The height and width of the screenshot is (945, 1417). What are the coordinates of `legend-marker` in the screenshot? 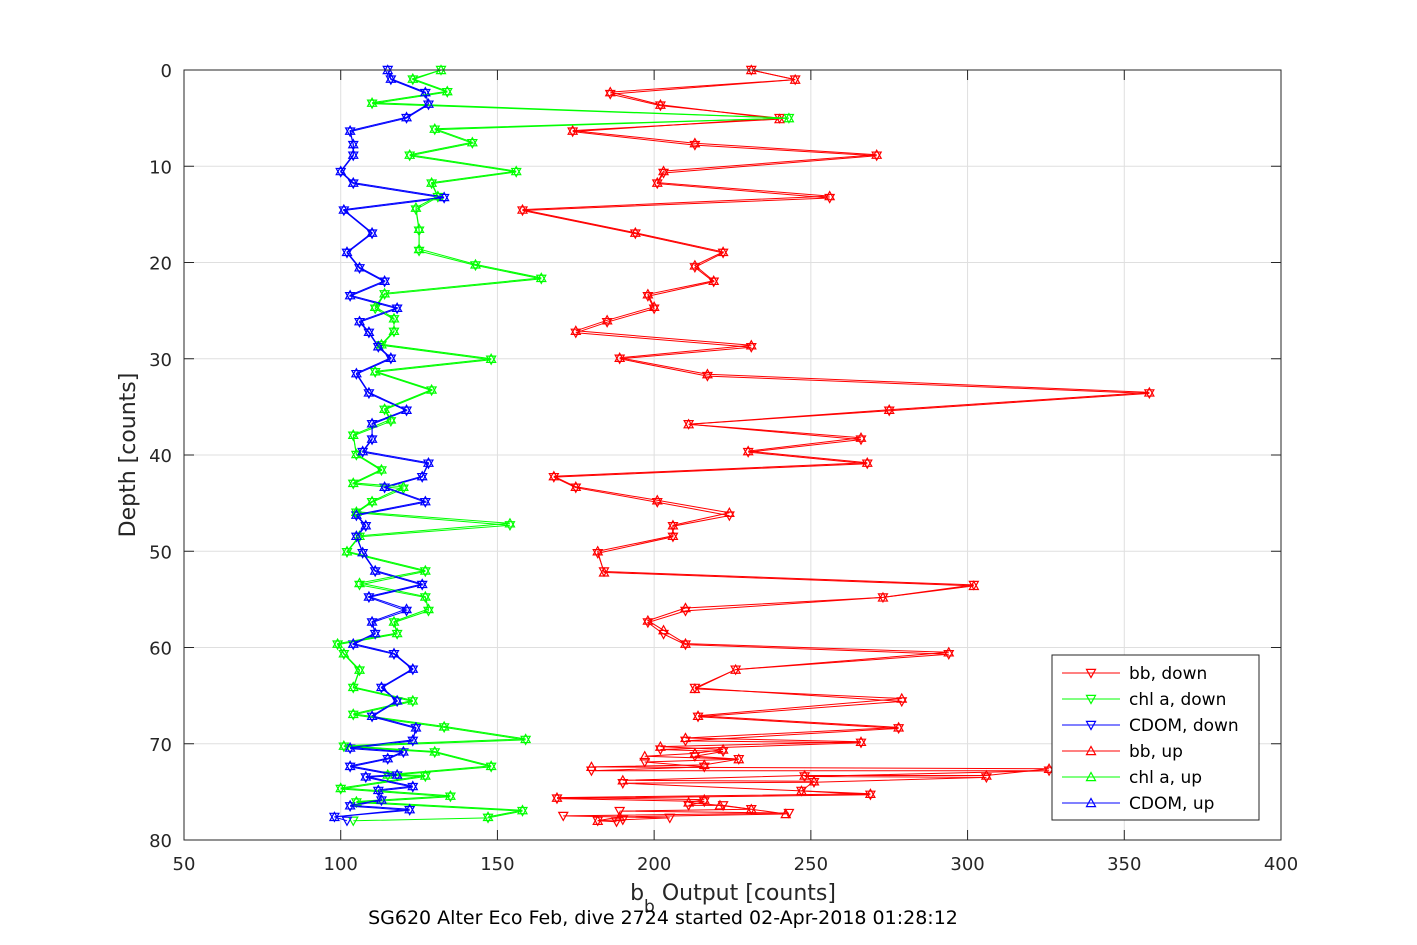 It's located at (1091, 699).